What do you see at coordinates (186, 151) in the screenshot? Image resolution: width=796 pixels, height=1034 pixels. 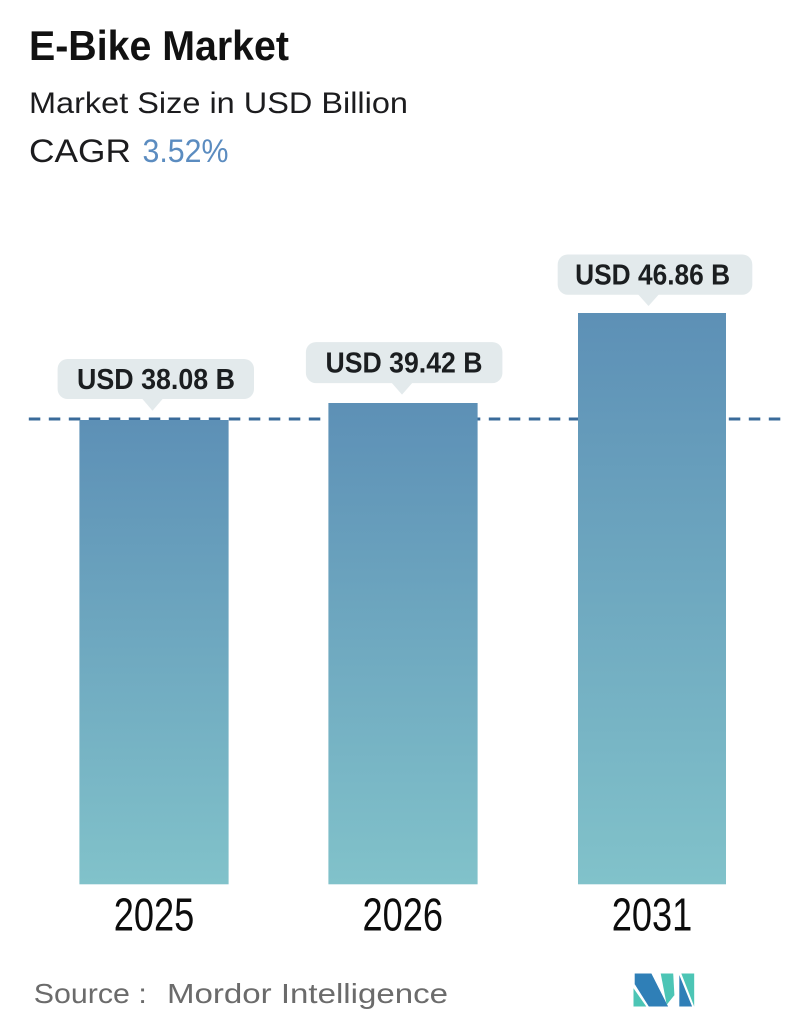 I see `svg-text: 3.52%` at bounding box center [186, 151].